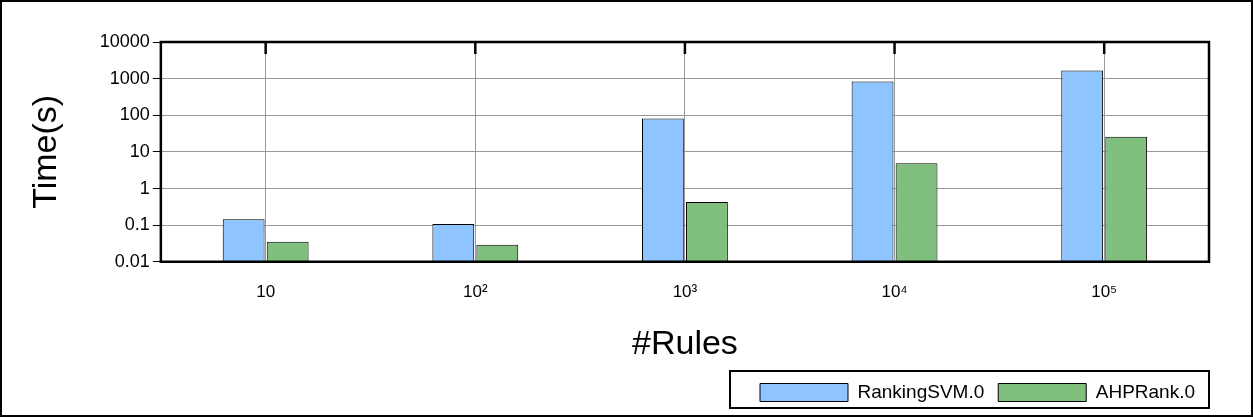 Image resolution: width=1253 pixels, height=417 pixels. Describe the element at coordinates (475, 291) in the screenshot. I see `x-tick-label: 10²` at that location.